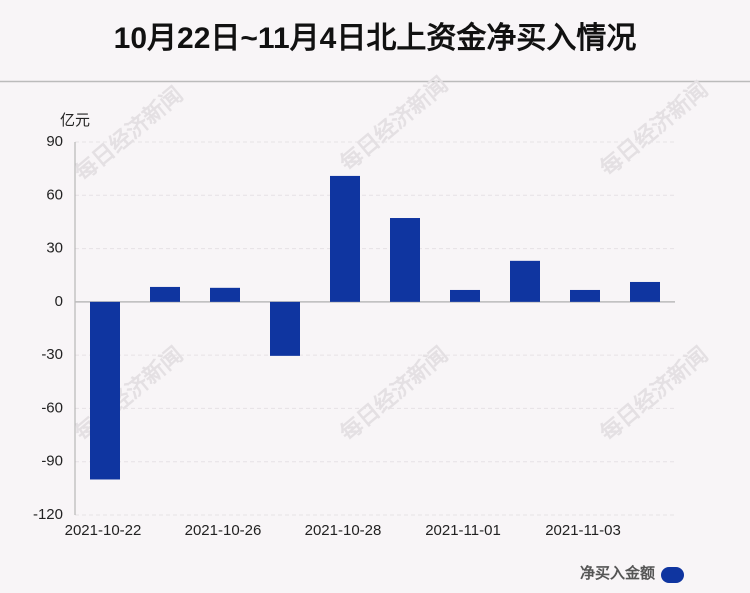 This screenshot has width=750, height=593. What do you see at coordinates (583, 530) in the screenshot?
I see `x-tick-label: 2021-11-03` at bounding box center [583, 530].